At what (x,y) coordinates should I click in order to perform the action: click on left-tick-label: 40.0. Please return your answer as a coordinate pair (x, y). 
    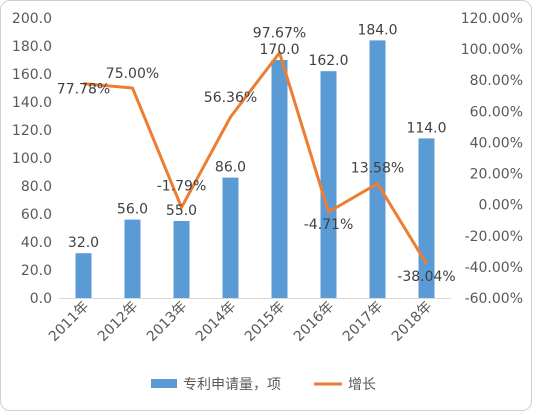
    Looking at the image, I should click on (36, 243).